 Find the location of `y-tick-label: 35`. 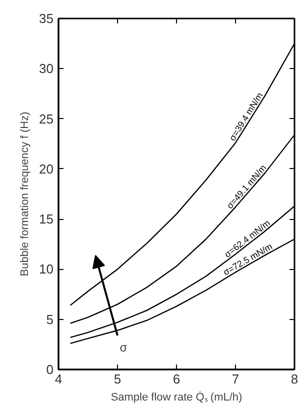

y-tick-label: 35 is located at coordinates (46, 18).